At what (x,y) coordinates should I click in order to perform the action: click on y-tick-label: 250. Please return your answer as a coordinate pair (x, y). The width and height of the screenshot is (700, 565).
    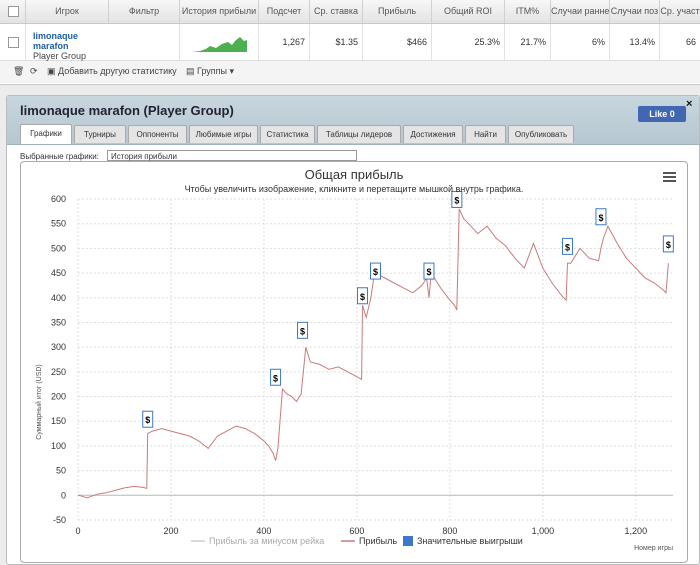
    Looking at the image, I should click on (58, 372).